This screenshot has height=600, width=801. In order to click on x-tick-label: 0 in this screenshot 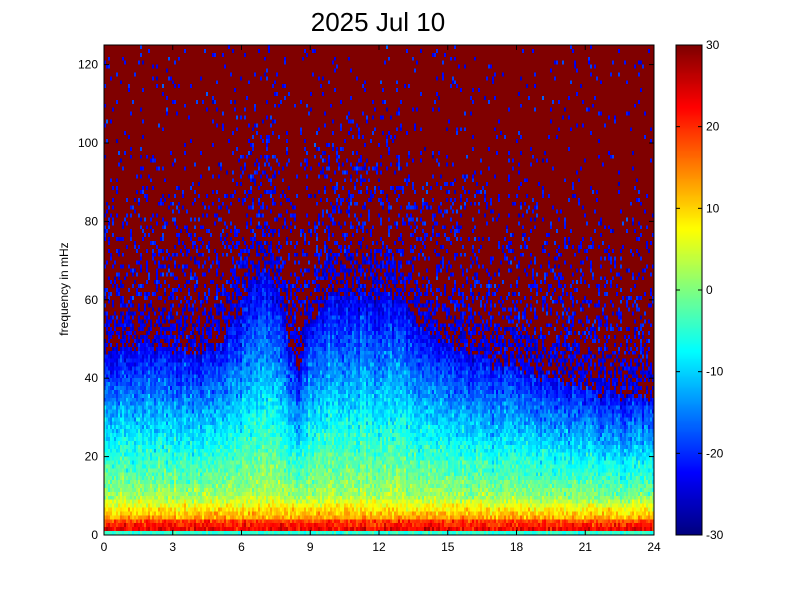, I will do `click(104, 547)`.